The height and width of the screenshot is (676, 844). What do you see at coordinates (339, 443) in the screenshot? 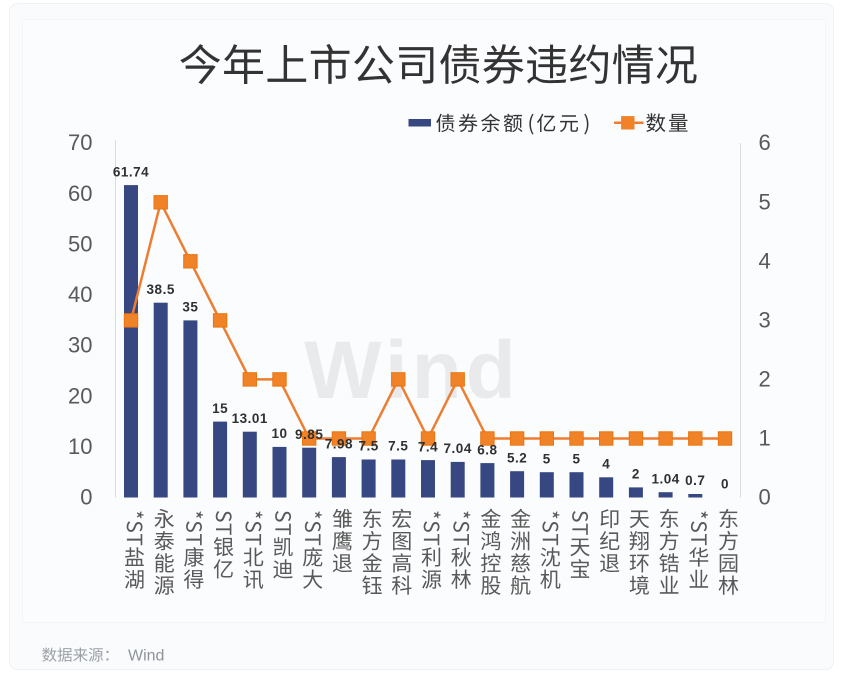
I see `svg-text: 7.98` at bounding box center [339, 443].